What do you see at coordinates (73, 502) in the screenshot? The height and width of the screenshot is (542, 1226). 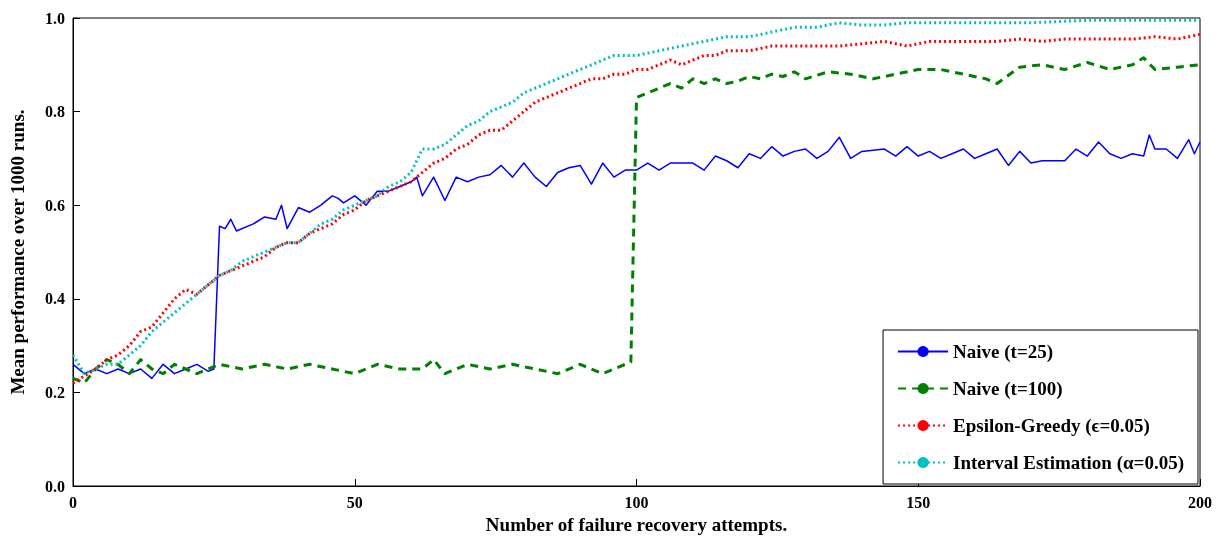 I see `x-tick-label: 0` at bounding box center [73, 502].